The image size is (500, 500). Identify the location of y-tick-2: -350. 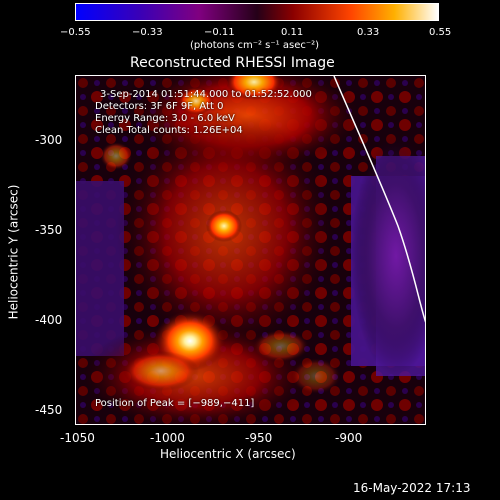
(49, 230).